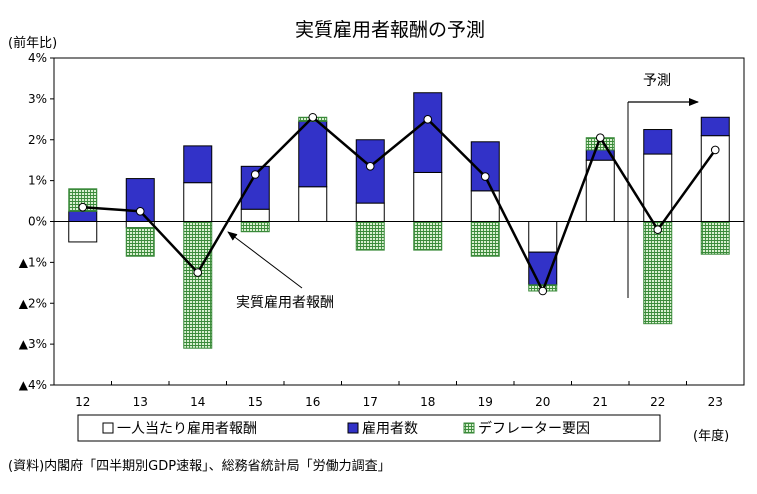 The height and width of the screenshot is (494, 757). Describe the element at coordinates (534, 428) in the screenshot. I see `legend-label-deflator: デフレーター要因` at that location.